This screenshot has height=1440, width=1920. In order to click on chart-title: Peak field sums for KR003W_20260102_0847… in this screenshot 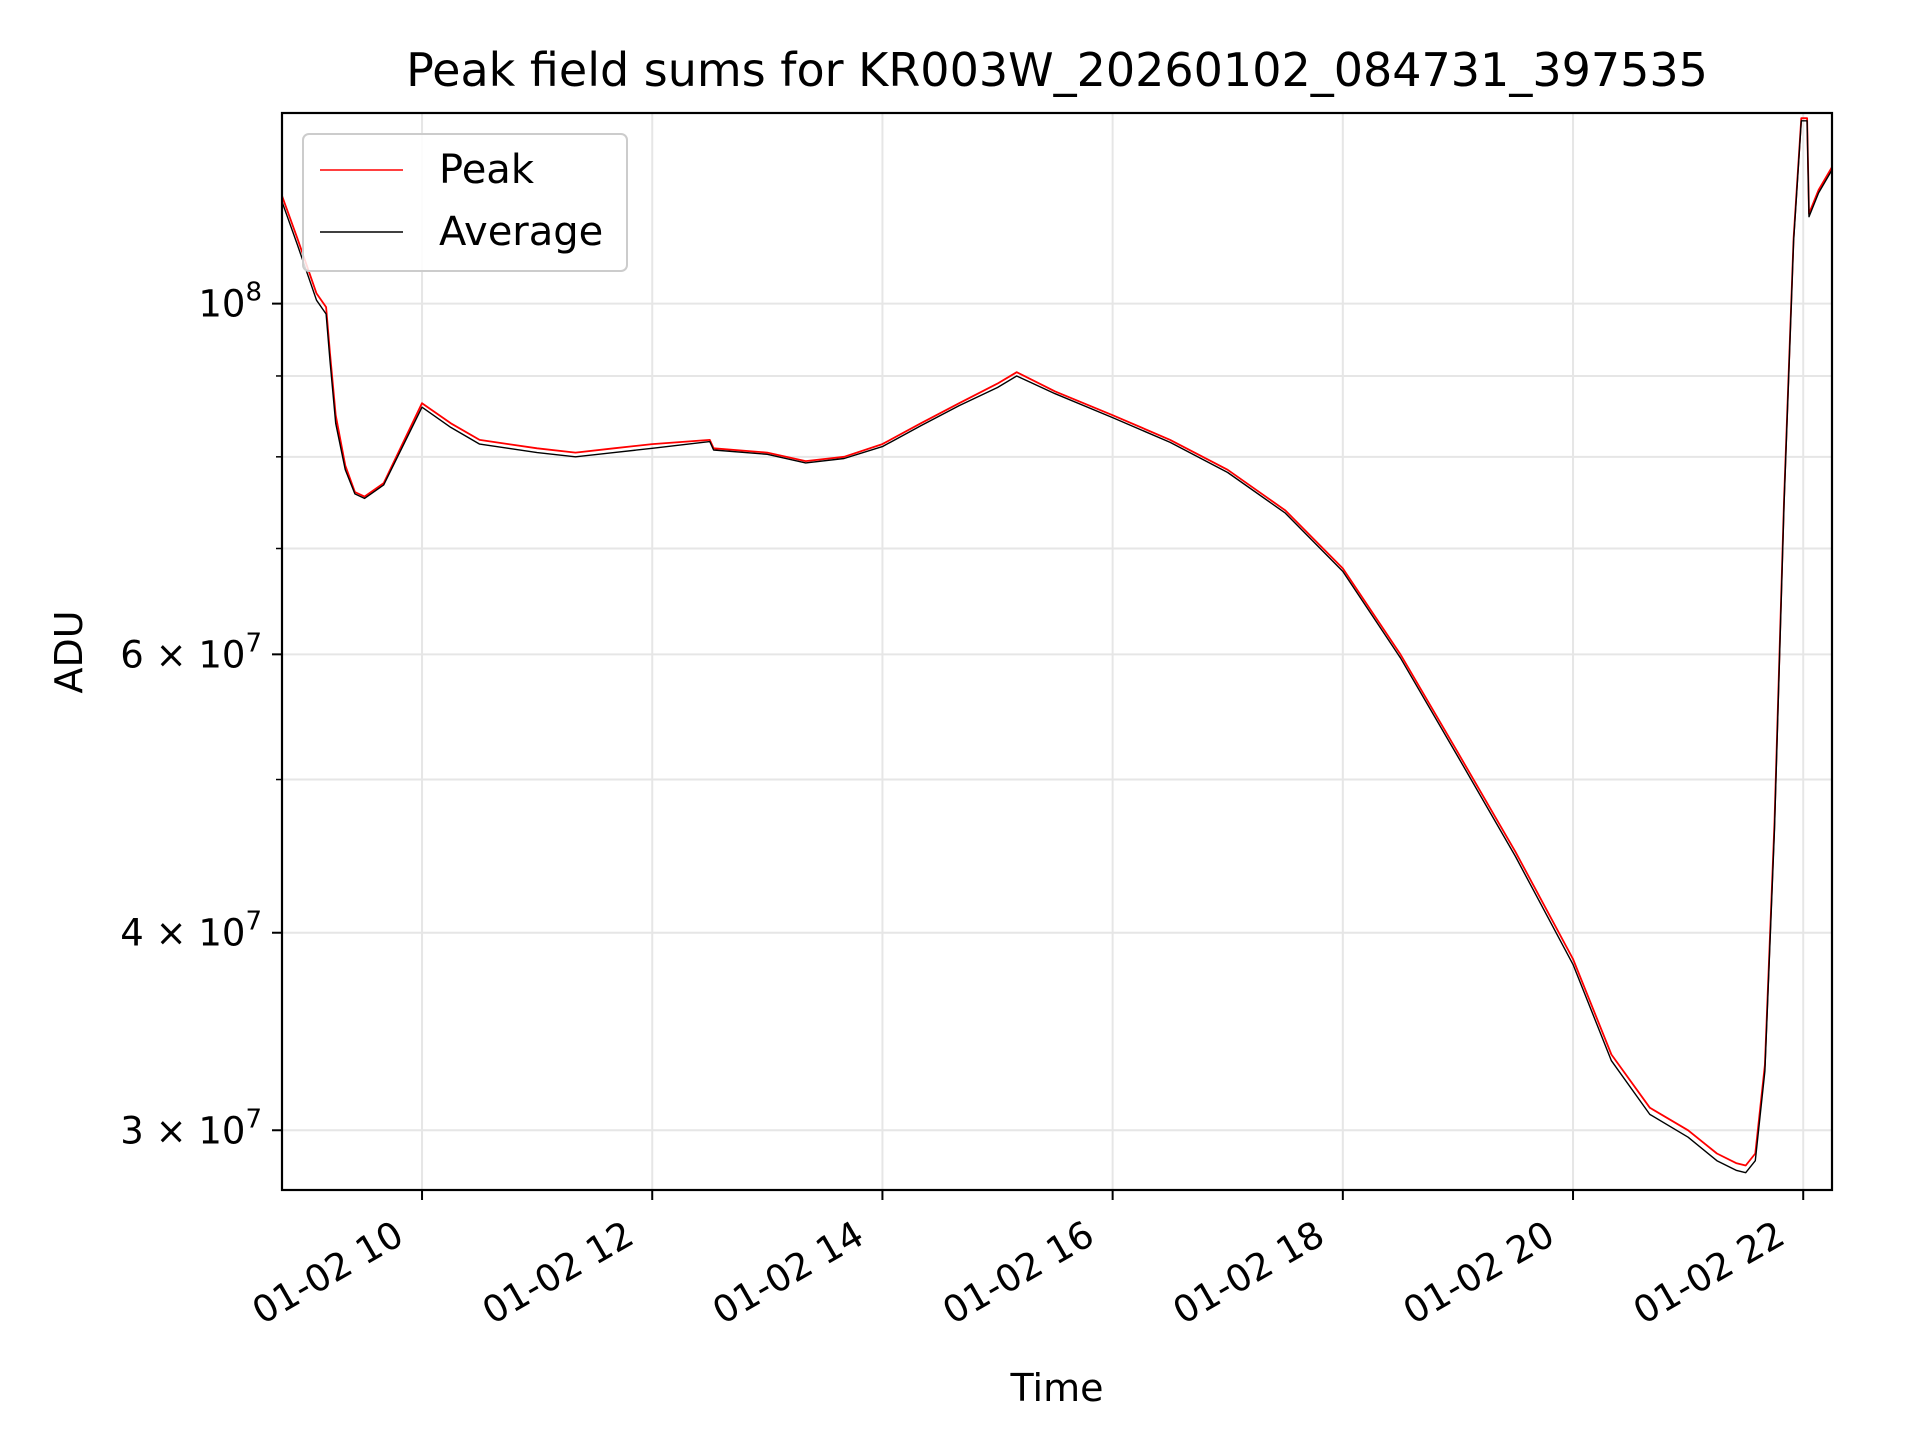, I will do `click(1057, 70)`.